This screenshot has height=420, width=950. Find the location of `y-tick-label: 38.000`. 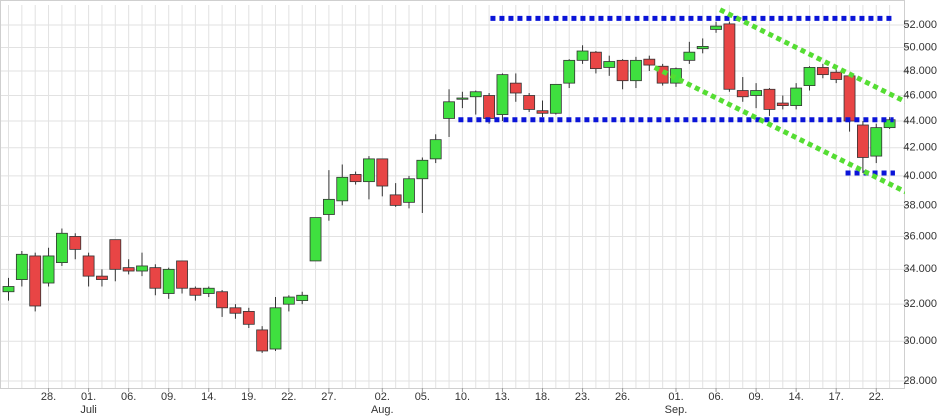

y-tick-label: 38.000 is located at coordinates (920, 205).